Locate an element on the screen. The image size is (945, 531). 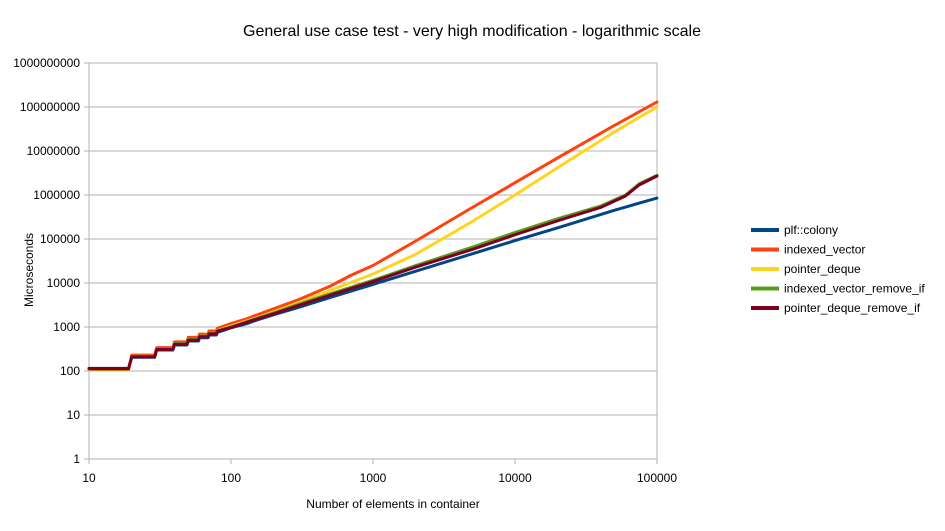
legend-label: pointer_deque_remove_if is located at coordinates (852, 308).